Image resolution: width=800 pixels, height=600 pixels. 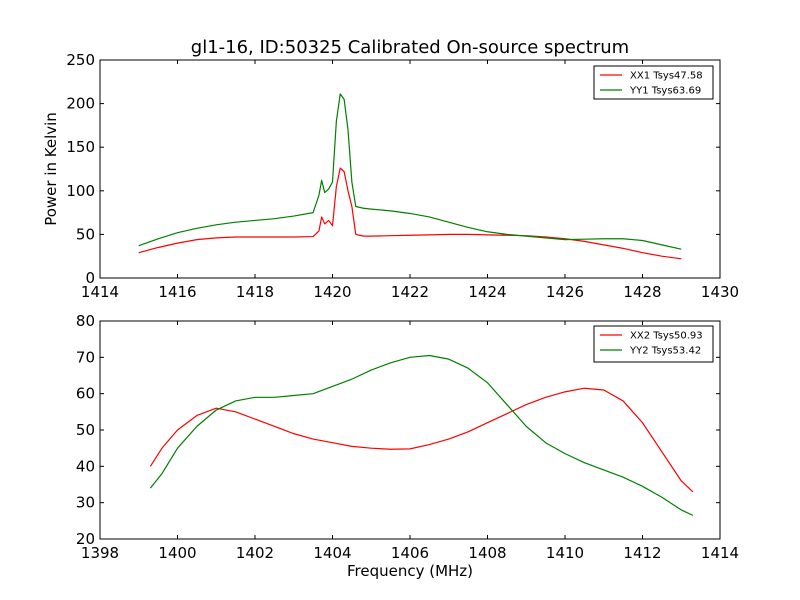 What do you see at coordinates (177, 292) in the screenshot?
I see `x-tick-label: 1416` at bounding box center [177, 292].